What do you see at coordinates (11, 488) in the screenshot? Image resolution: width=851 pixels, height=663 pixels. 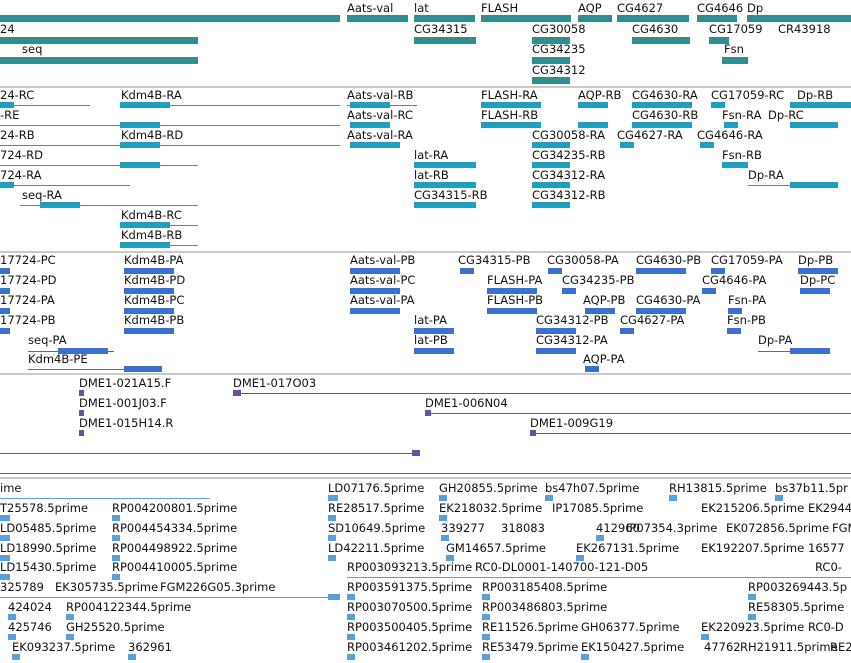 I see `est-label: ime` at bounding box center [11, 488].